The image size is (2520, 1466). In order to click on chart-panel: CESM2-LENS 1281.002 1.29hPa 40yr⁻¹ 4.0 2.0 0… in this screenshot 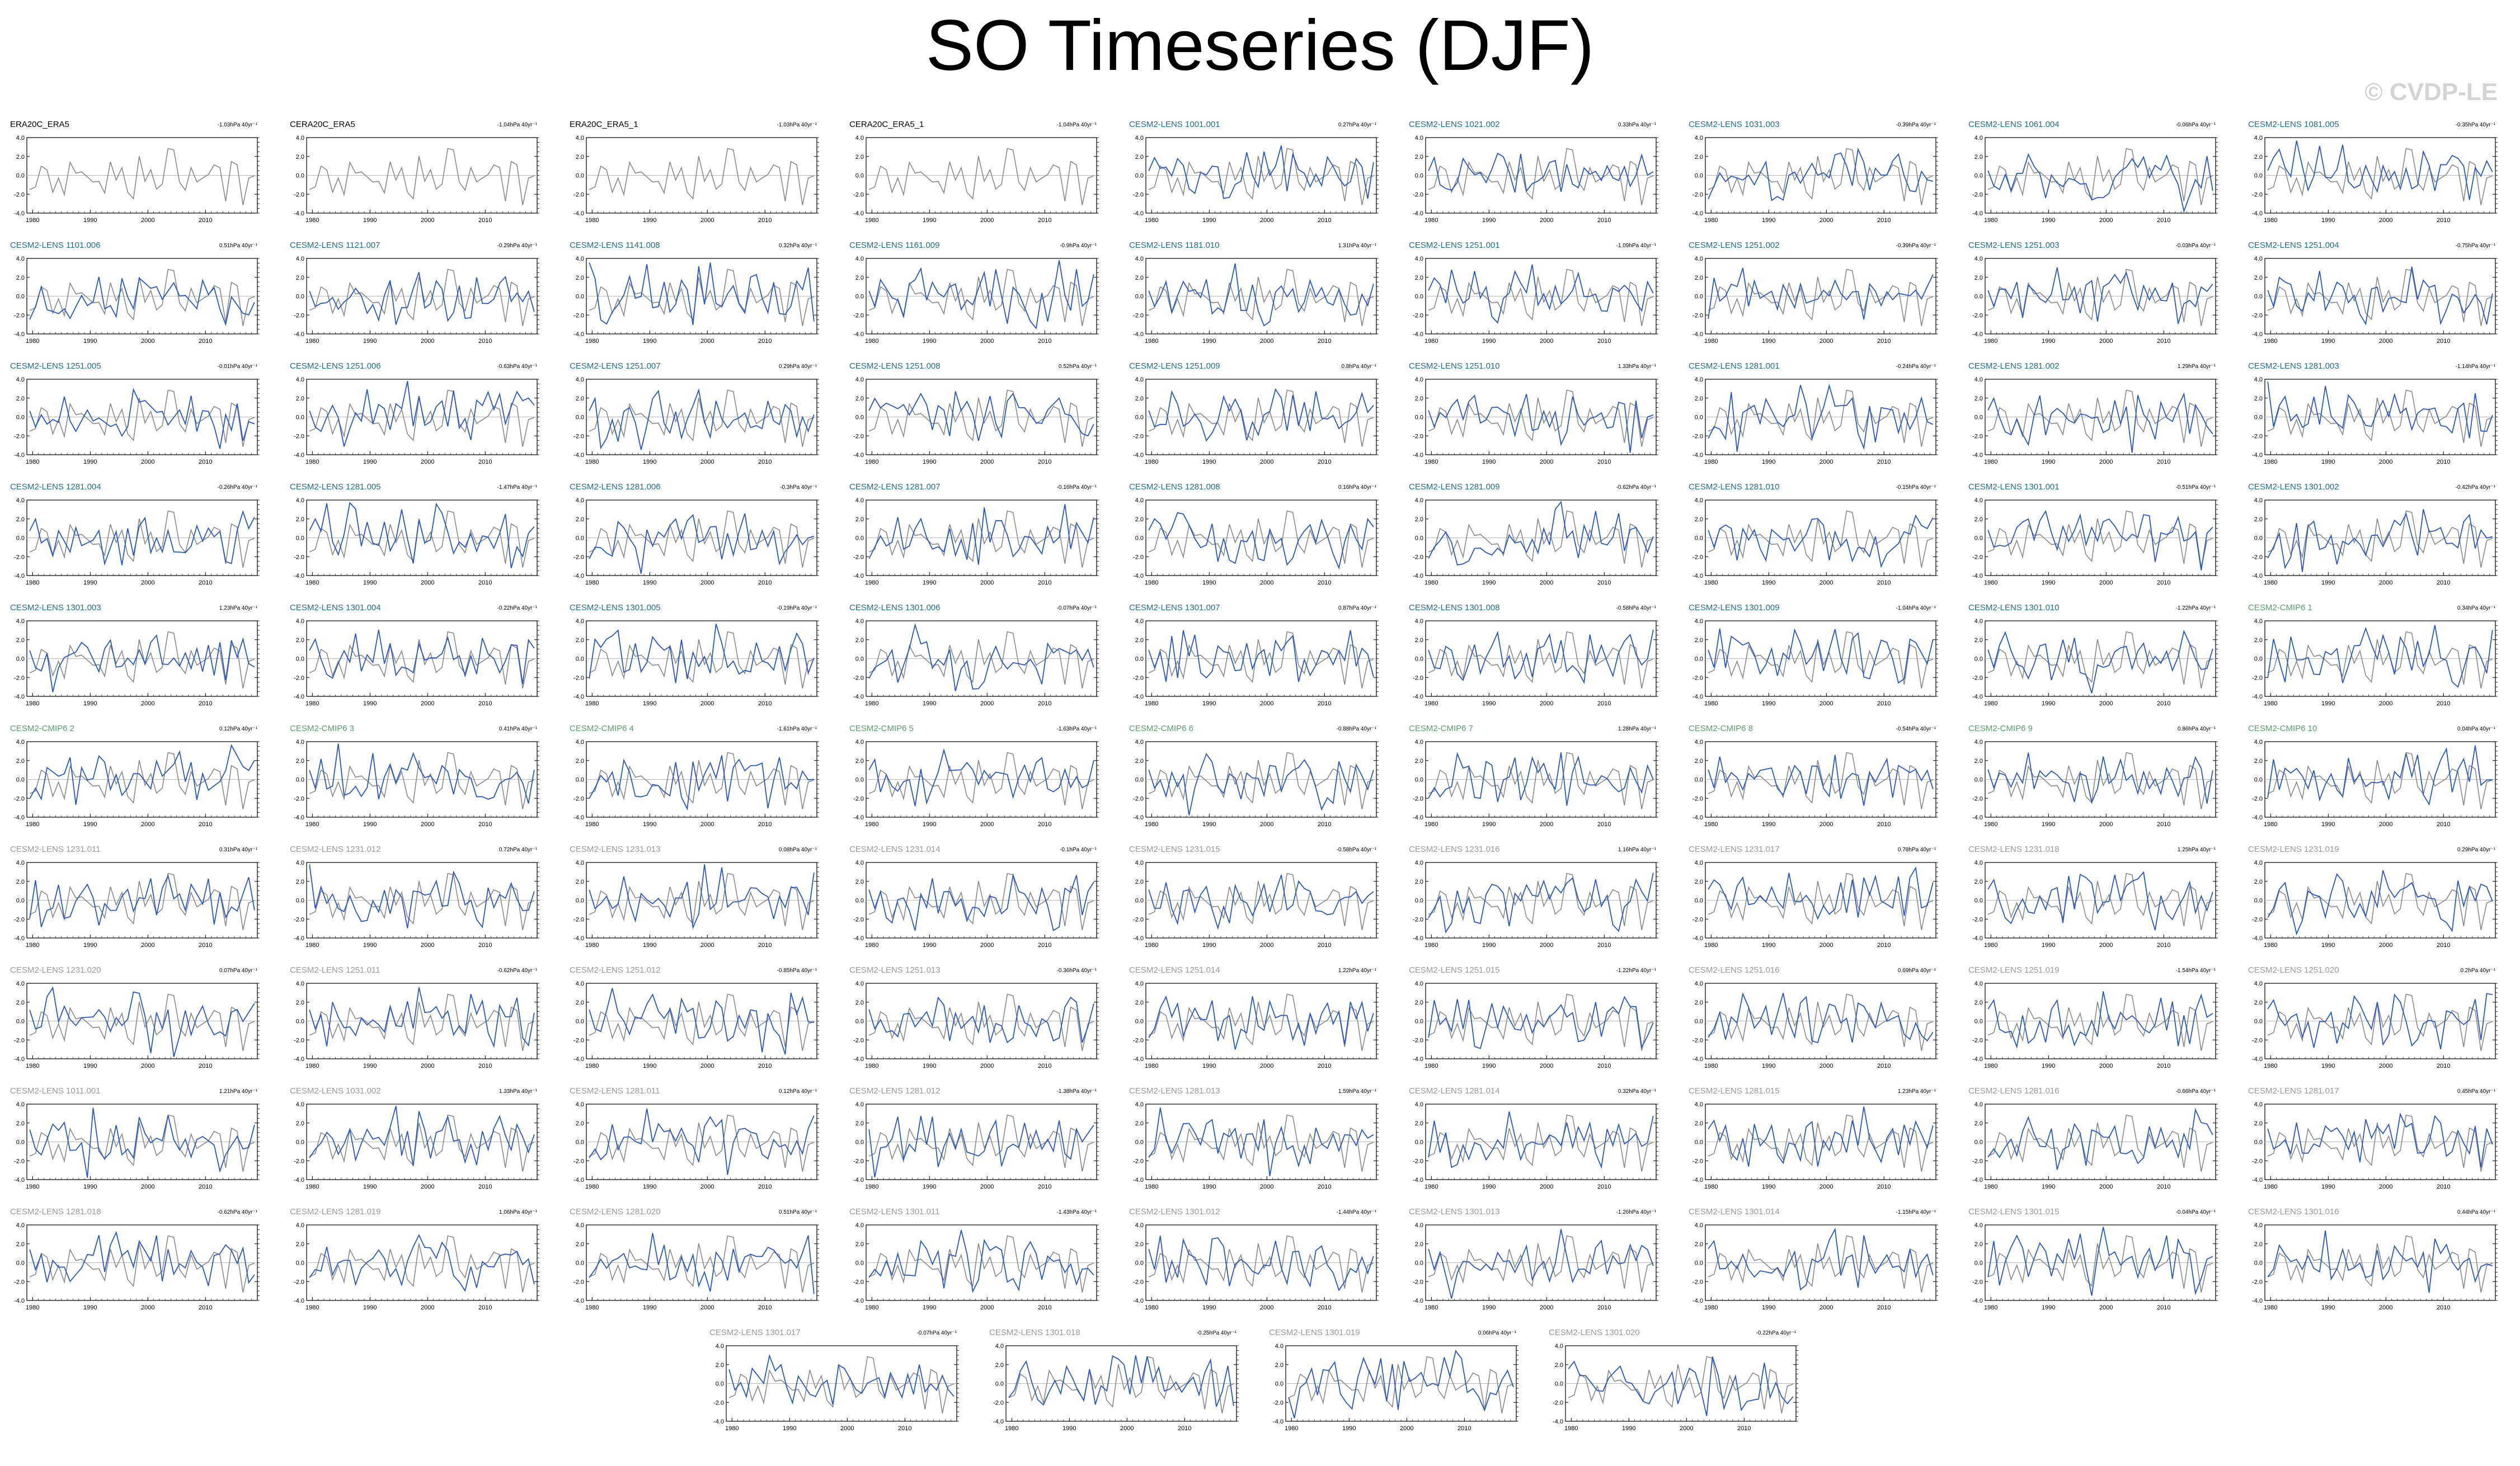, I will do `click(2099, 417)`.